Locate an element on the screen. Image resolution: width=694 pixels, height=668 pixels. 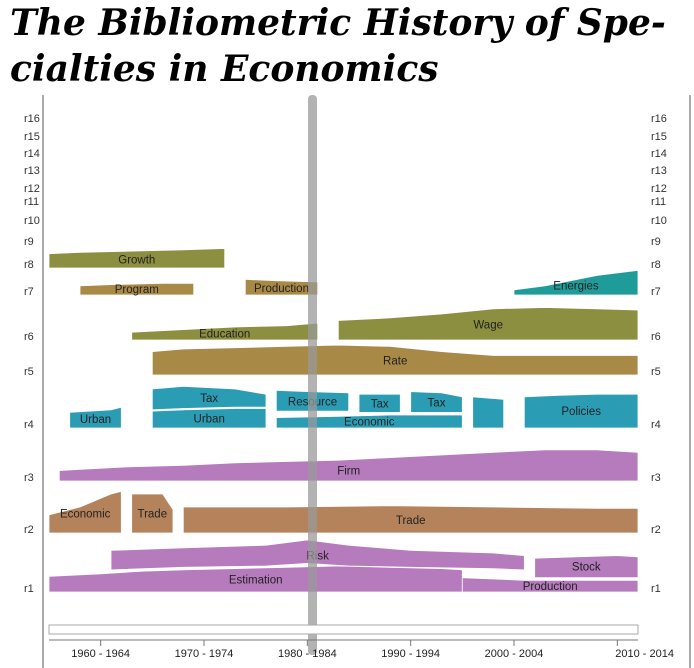
row-label-r6-right: r6 is located at coordinates (656, 337).